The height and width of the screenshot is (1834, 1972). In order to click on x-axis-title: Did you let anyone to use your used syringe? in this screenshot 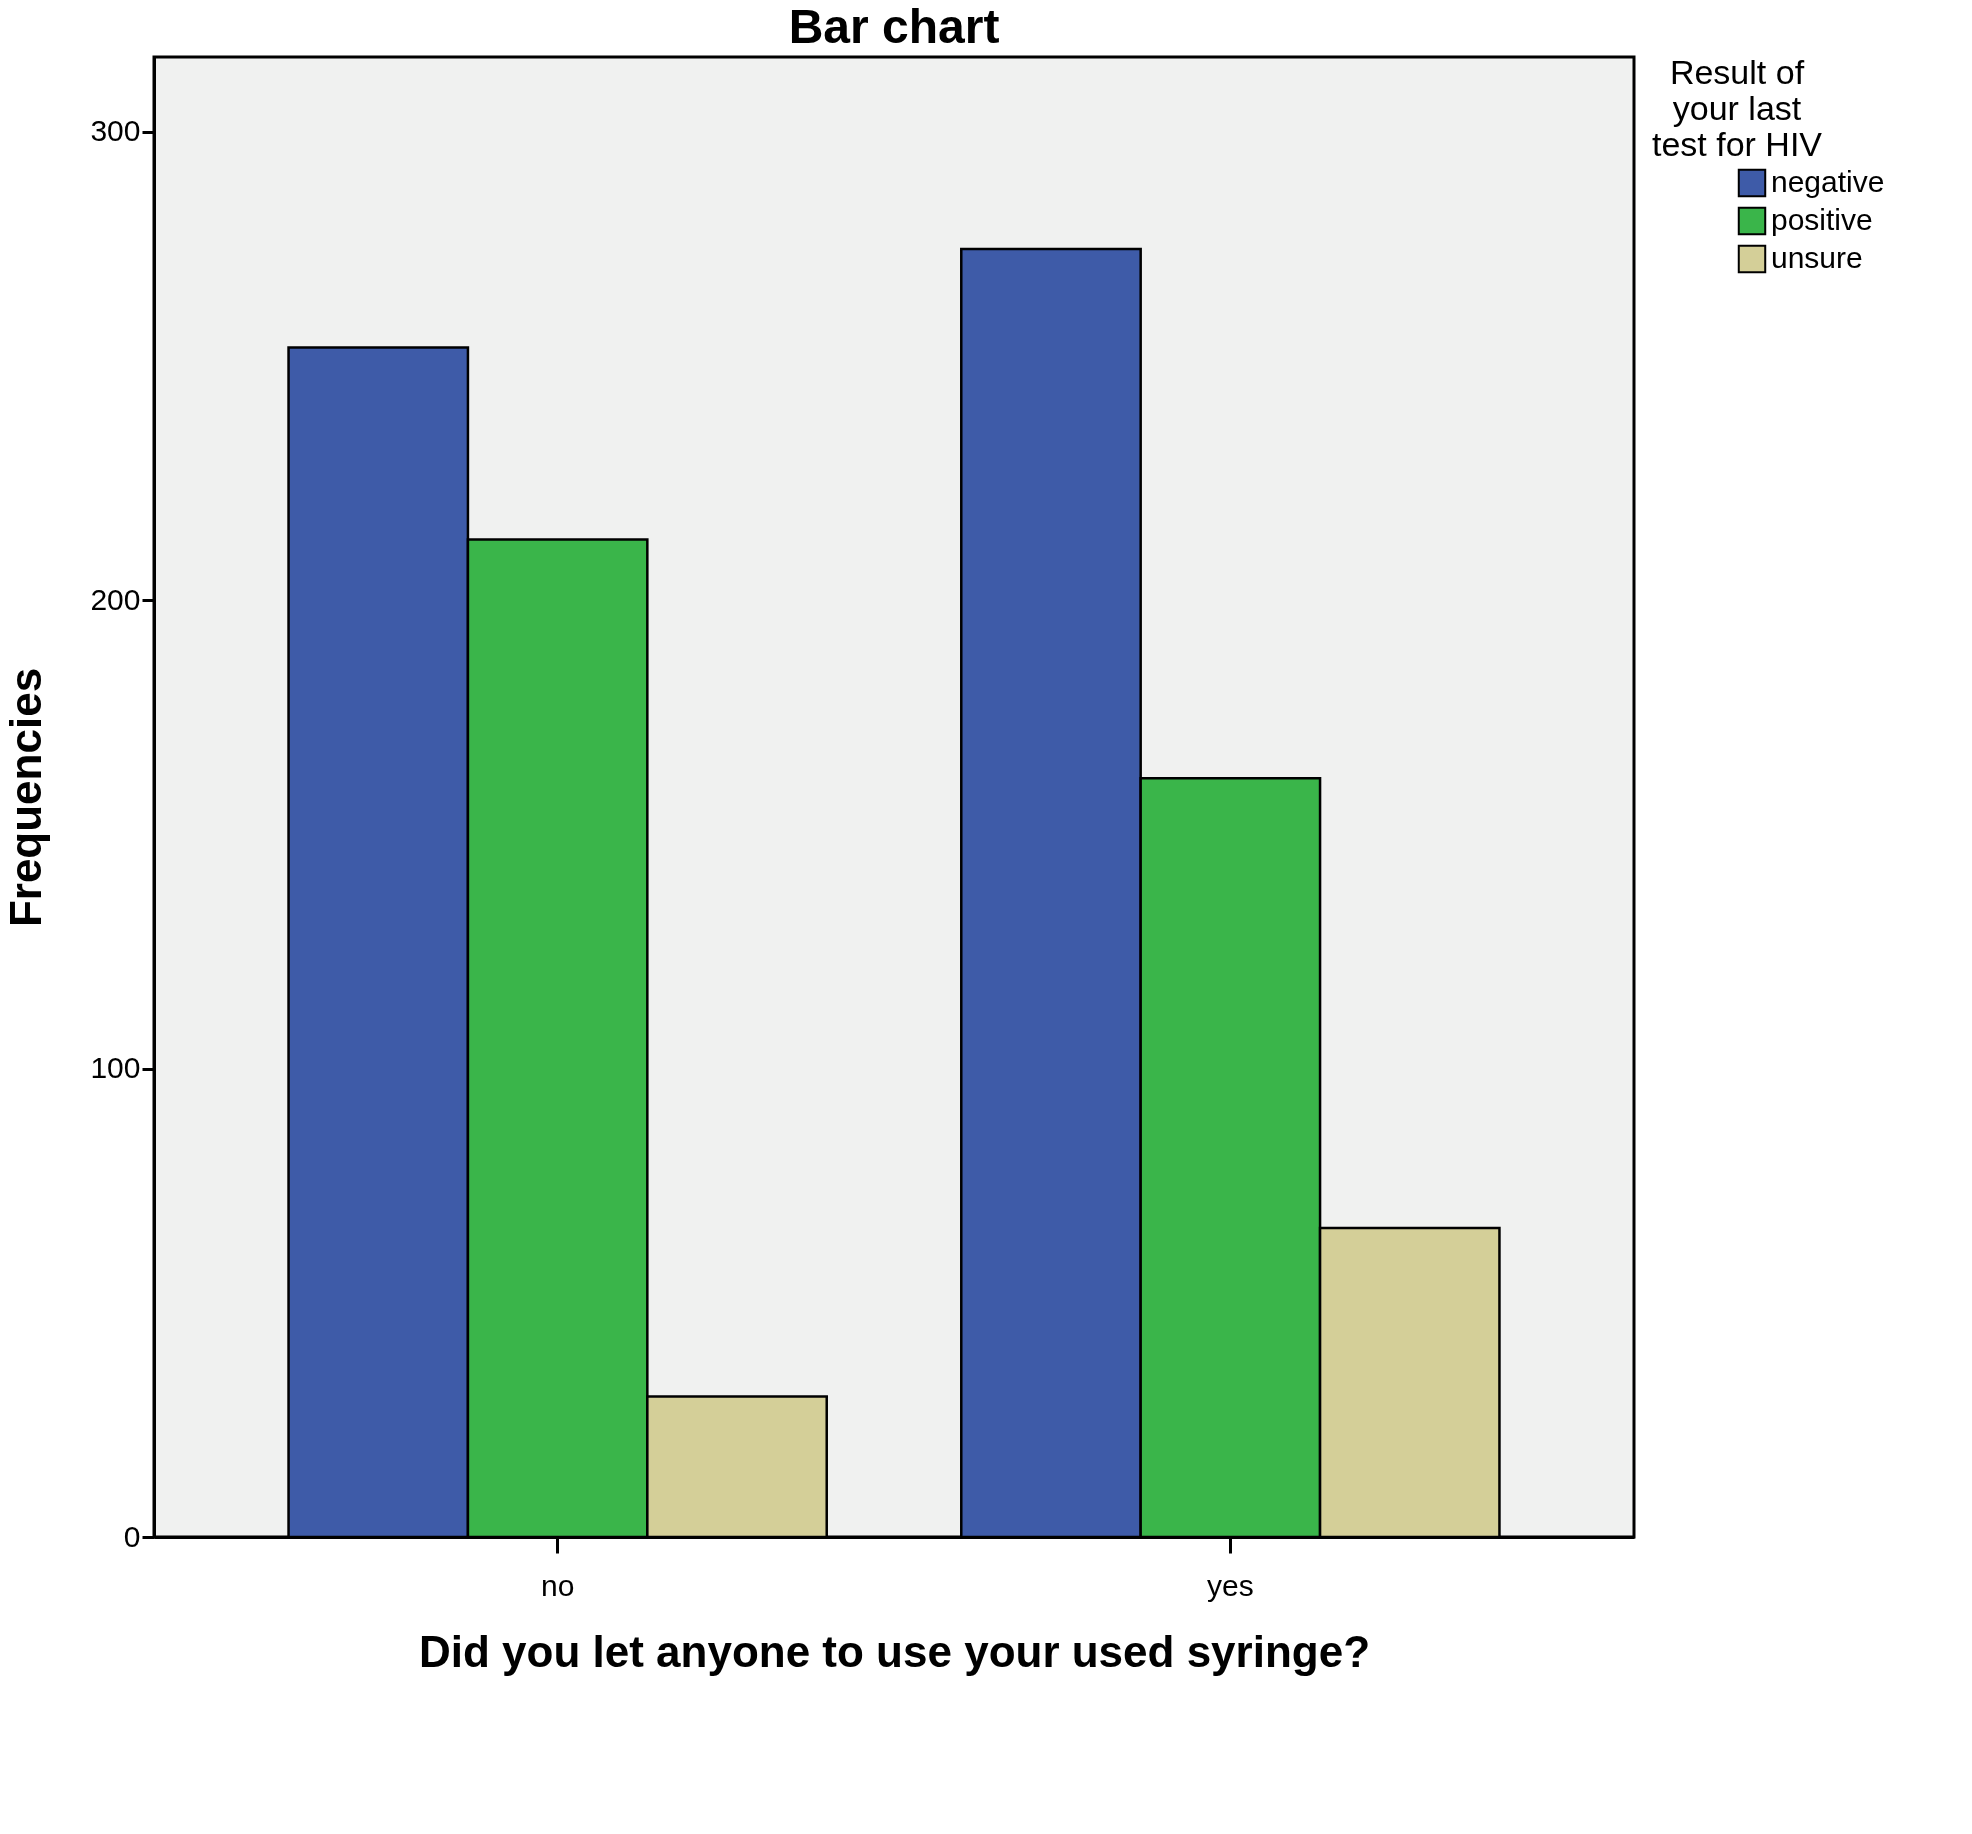, I will do `click(894, 1651)`.